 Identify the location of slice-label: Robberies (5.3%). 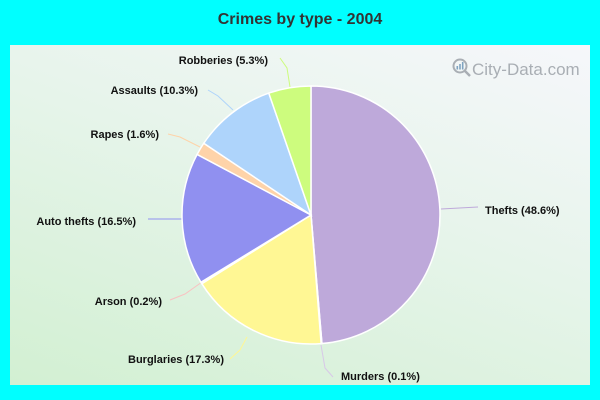
(224, 61).